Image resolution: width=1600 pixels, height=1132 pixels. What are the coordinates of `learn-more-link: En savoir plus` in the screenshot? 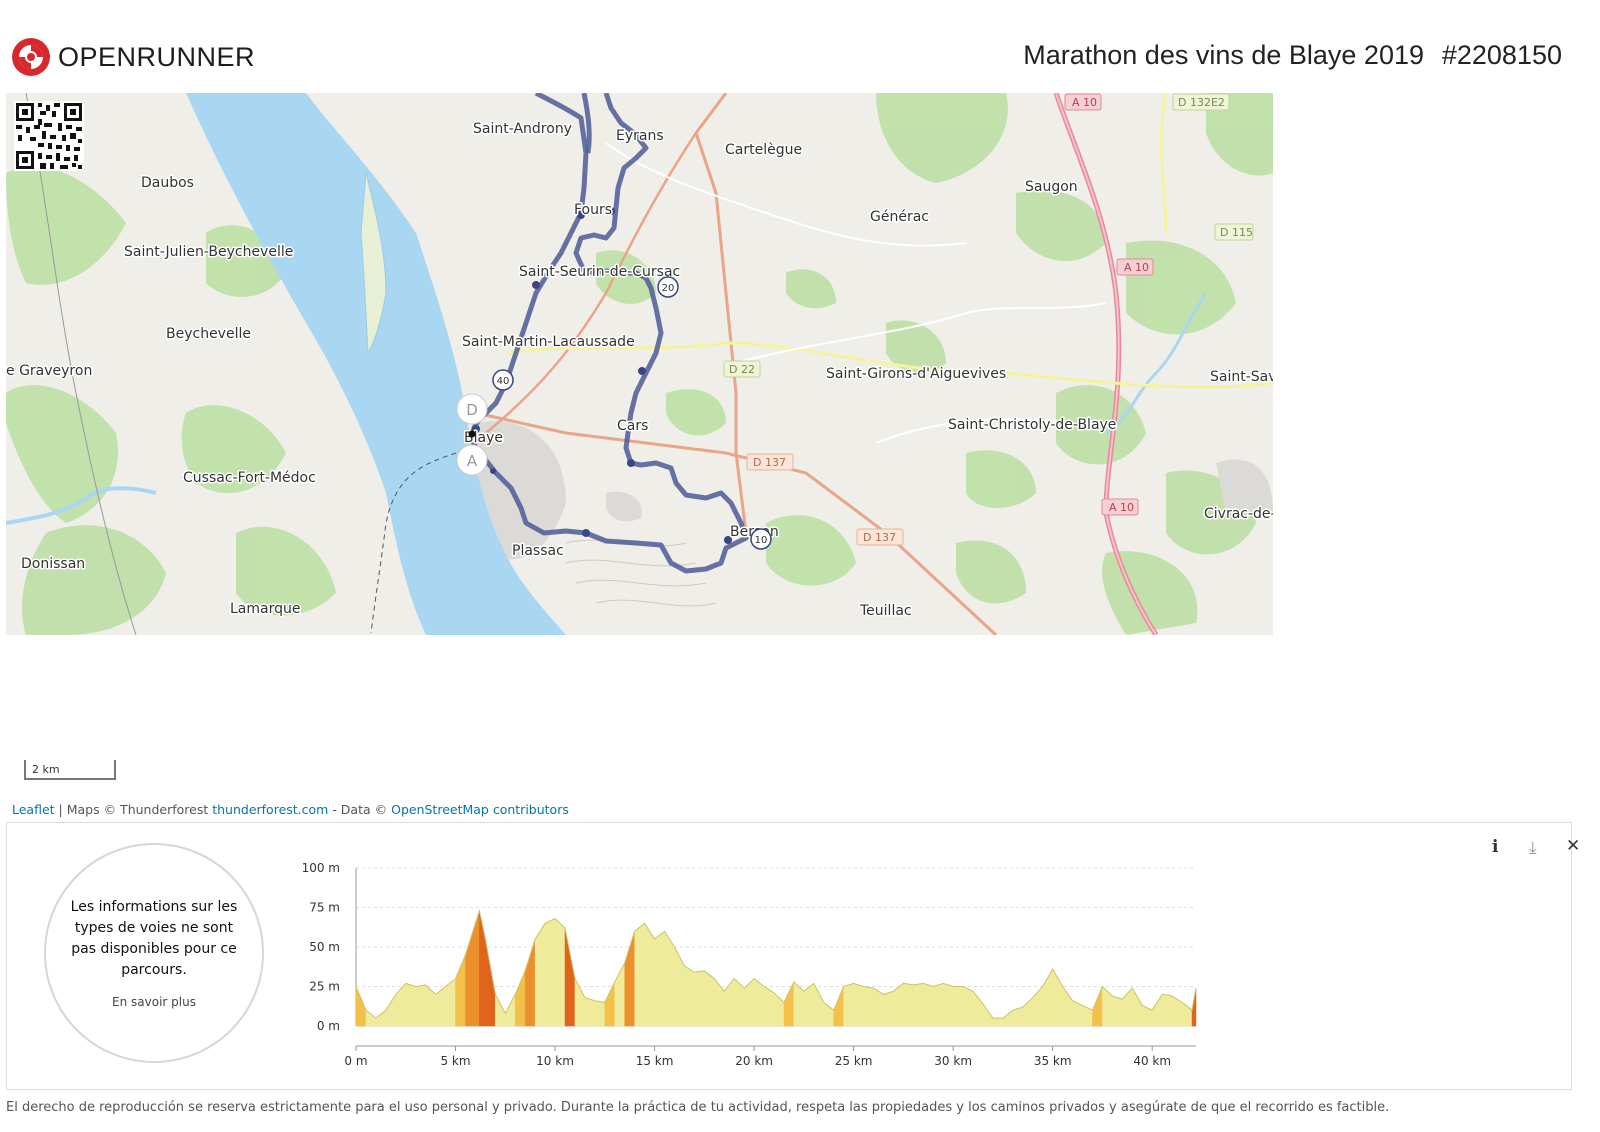 It's located at (154, 1002).